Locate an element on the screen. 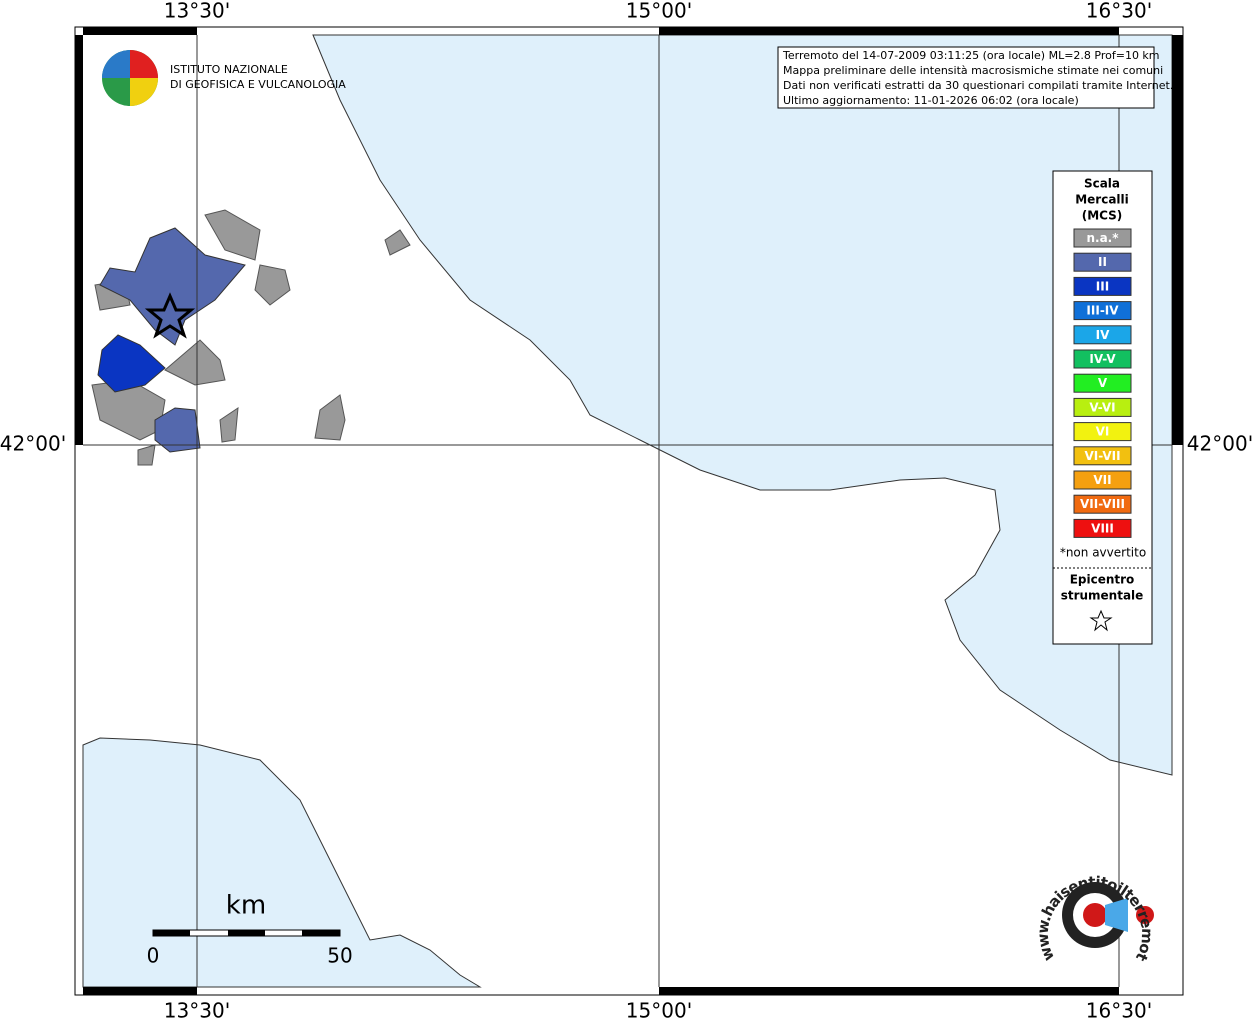  scale-tick: 50 is located at coordinates (339, 956).